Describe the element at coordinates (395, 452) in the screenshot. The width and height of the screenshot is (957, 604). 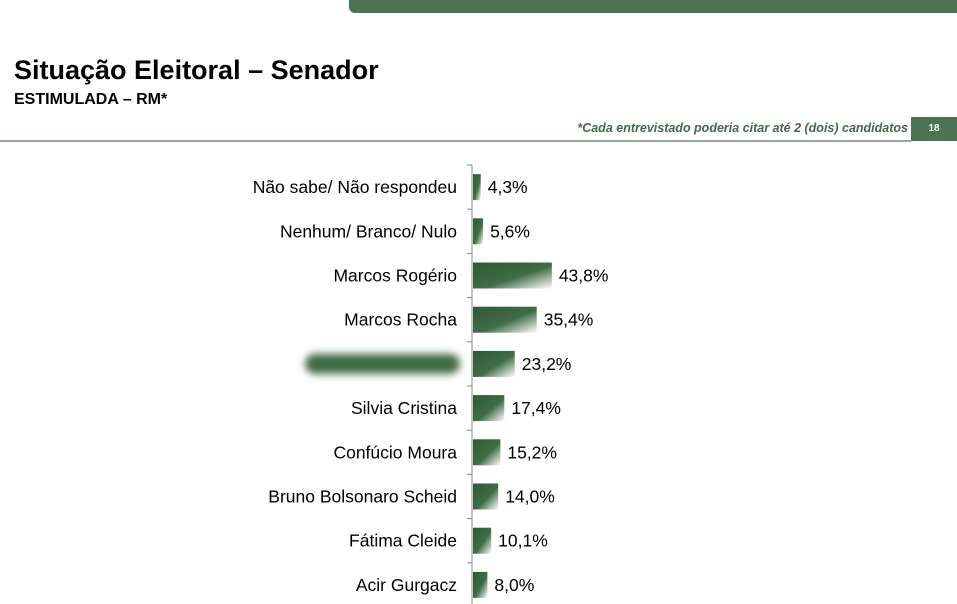
I see `category-label: Confúcio Moura` at that location.